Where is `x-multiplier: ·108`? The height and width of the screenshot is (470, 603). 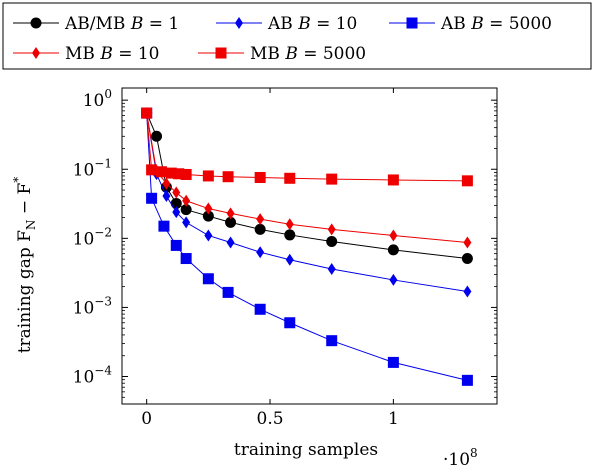
x-multiplier: ·108 is located at coordinates (460, 458).